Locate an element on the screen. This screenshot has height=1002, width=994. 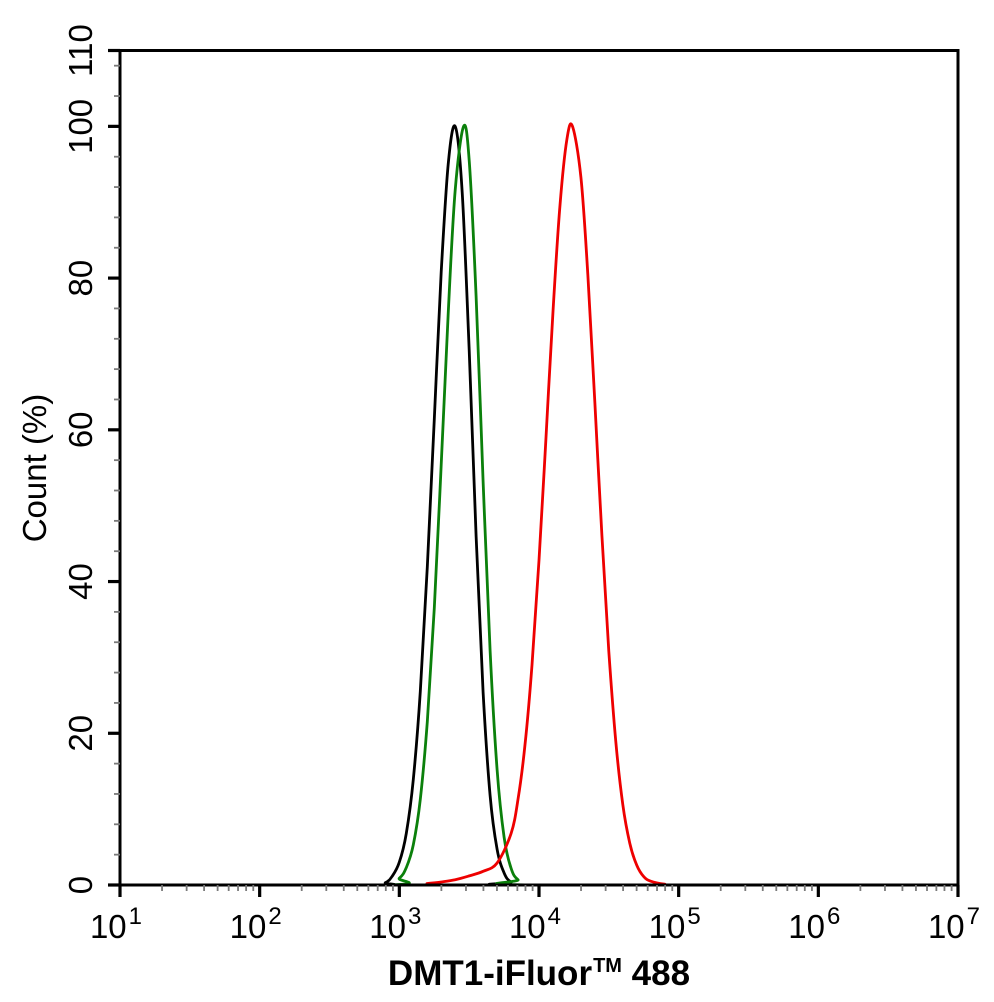
y-tick-label: 100 is located at coordinates (80, 126).